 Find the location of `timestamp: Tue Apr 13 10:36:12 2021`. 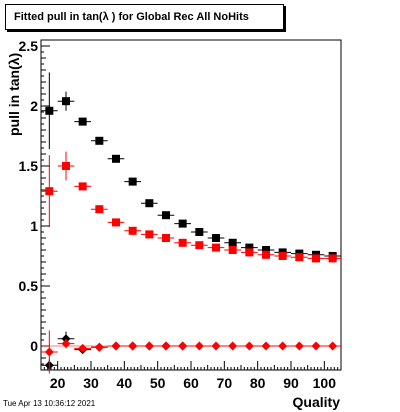

timestamp: Tue Apr 13 10:36:12 2021 is located at coordinates (49, 403).